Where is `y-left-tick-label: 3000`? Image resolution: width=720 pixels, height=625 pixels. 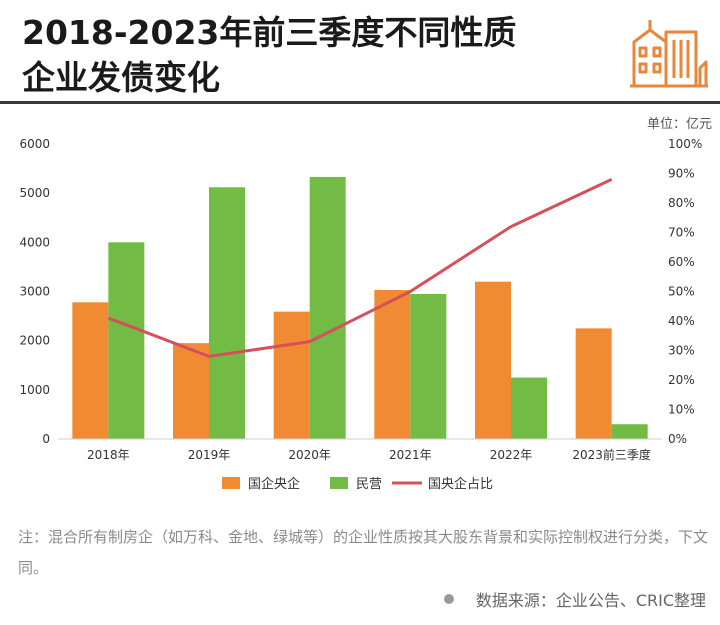
y-left-tick-label: 3000 is located at coordinates (34, 292).